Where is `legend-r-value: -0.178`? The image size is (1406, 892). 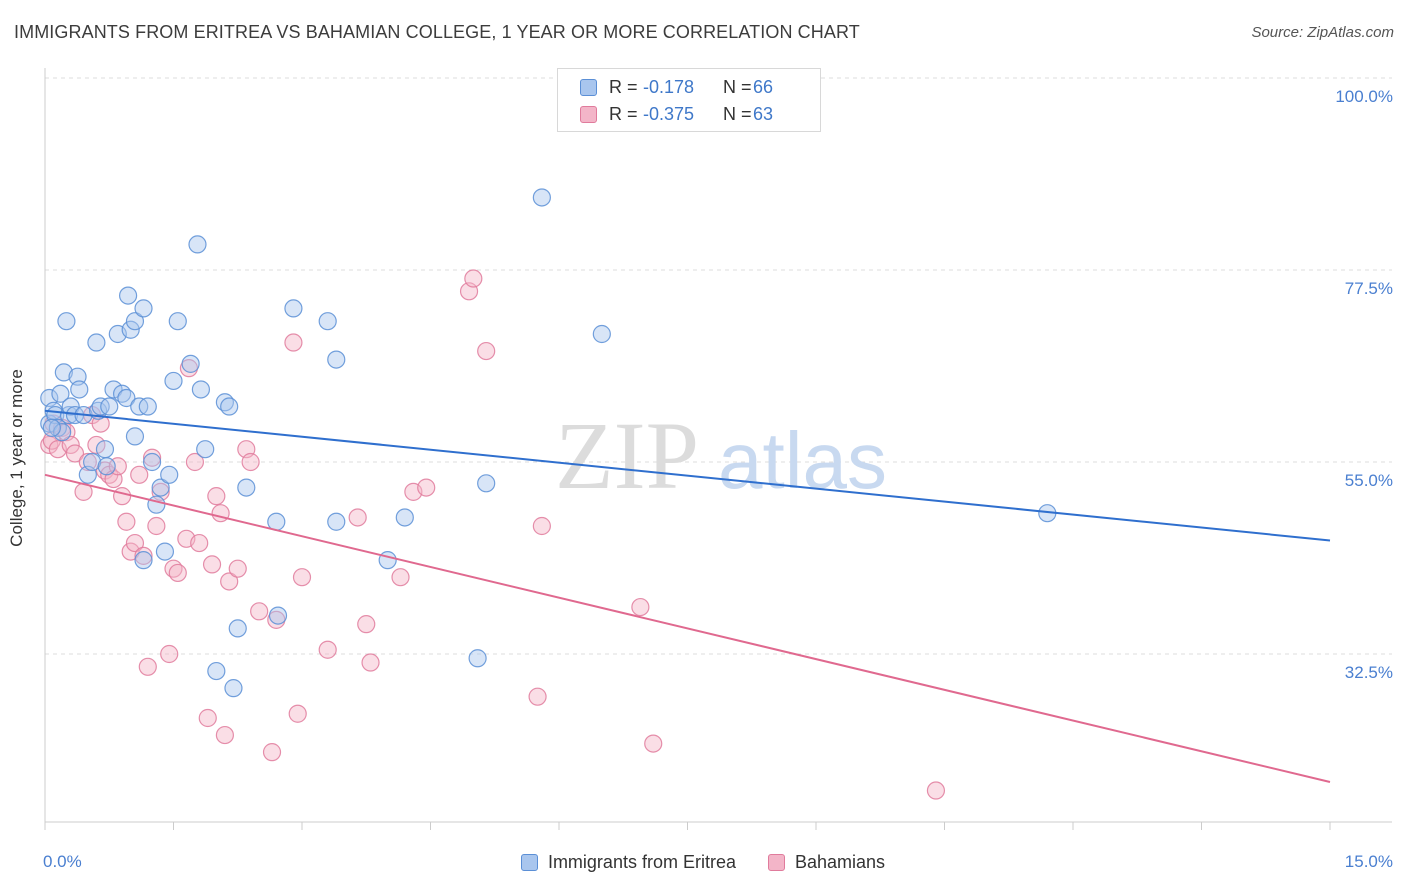
legend-r-value: -0.178 is located at coordinates (669, 86).